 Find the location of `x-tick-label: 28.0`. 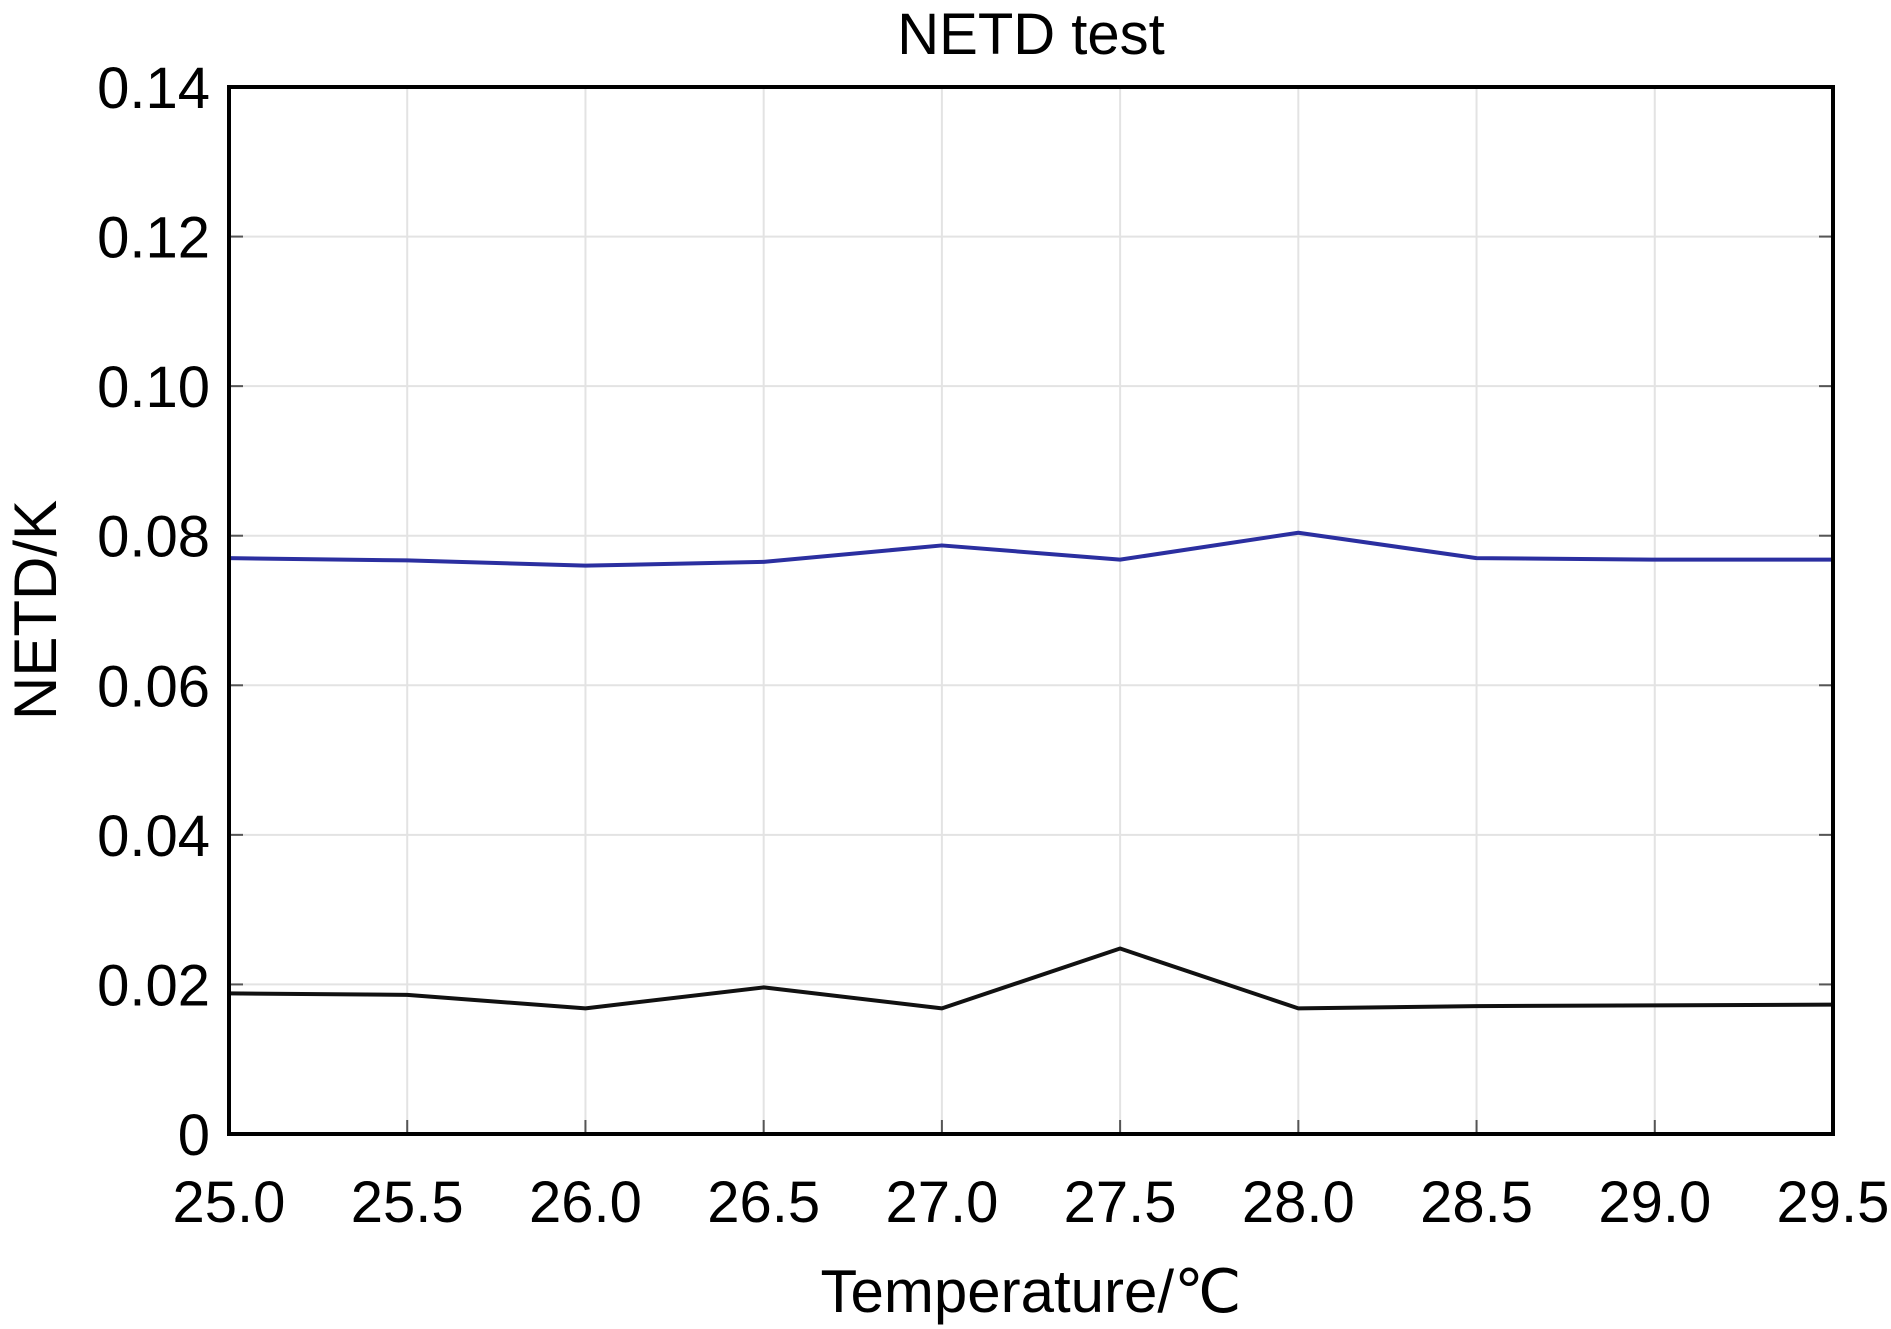

x-tick-label: 28.0 is located at coordinates (1298, 1202).